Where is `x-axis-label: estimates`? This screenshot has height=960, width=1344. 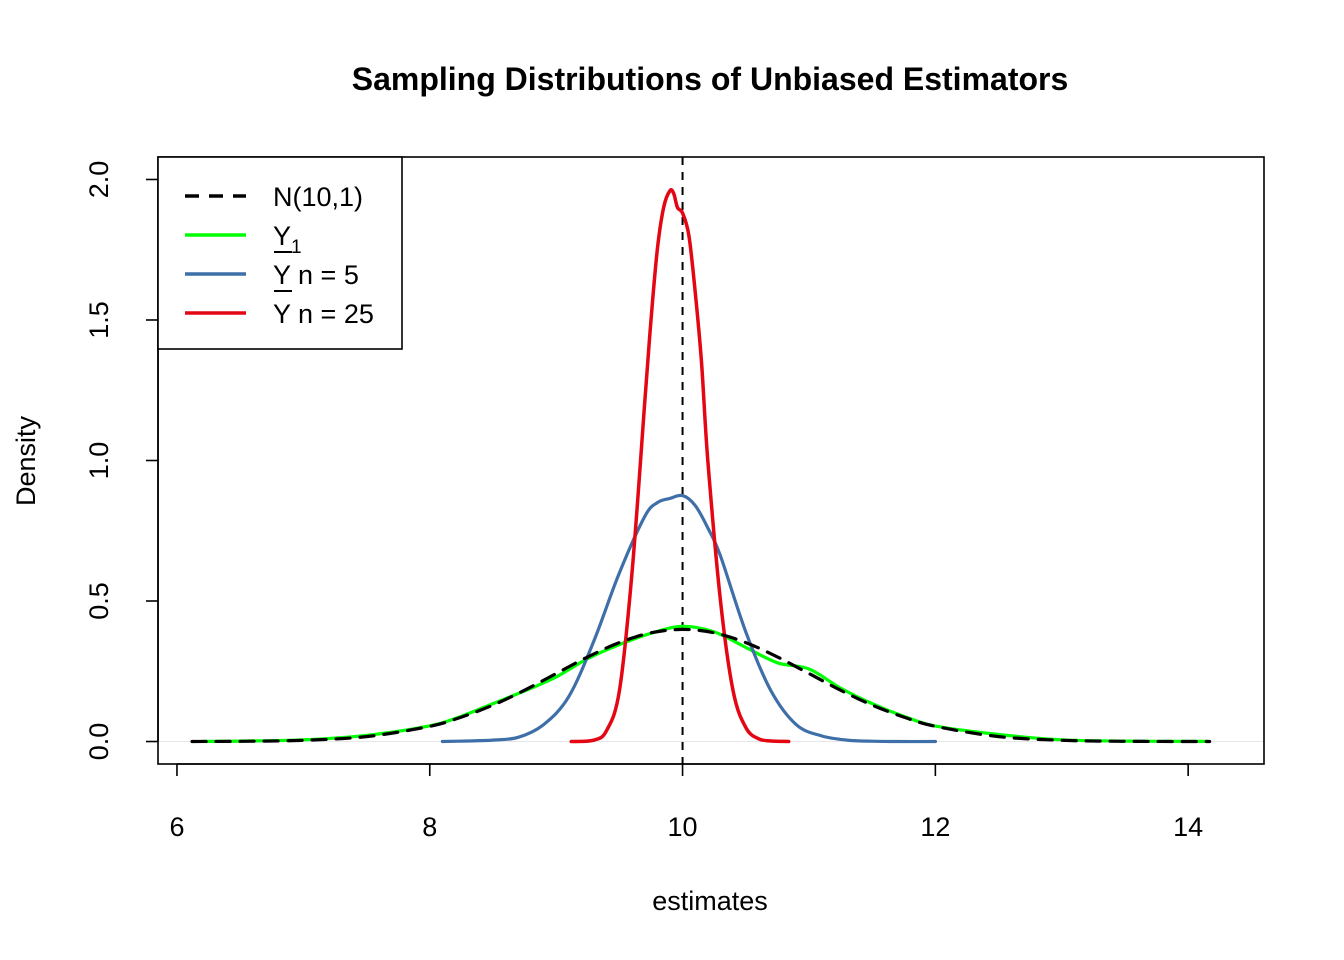 x-axis-label: estimates is located at coordinates (710, 901).